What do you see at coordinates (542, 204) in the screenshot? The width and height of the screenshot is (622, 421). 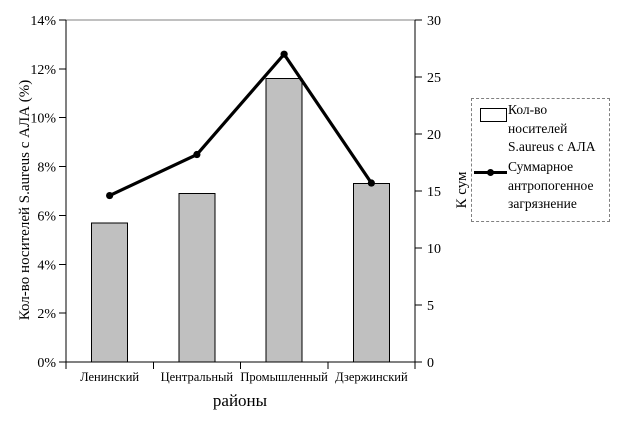 I see `legend-line: загрязнение` at bounding box center [542, 204].